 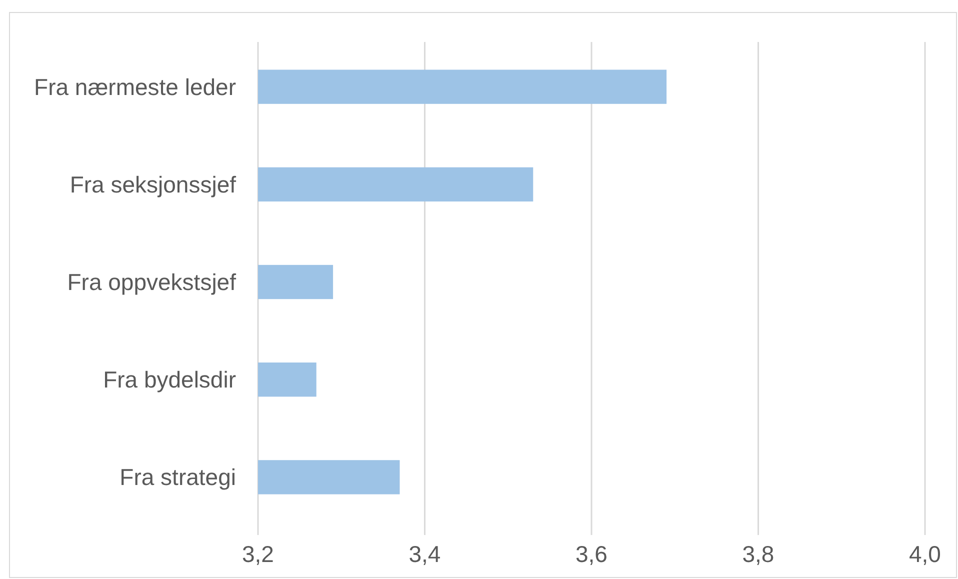 What do you see at coordinates (153, 184) in the screenshot?
I see `y-tick-label: Fra seksjonssjef` at bounding box center [153, 184].